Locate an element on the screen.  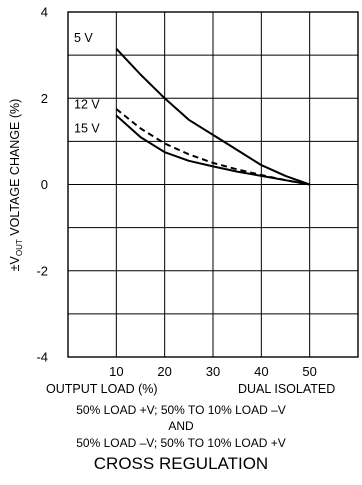
y-tick-labels: 4 2 0 -2 -4 is located at coordinates (42, 185).